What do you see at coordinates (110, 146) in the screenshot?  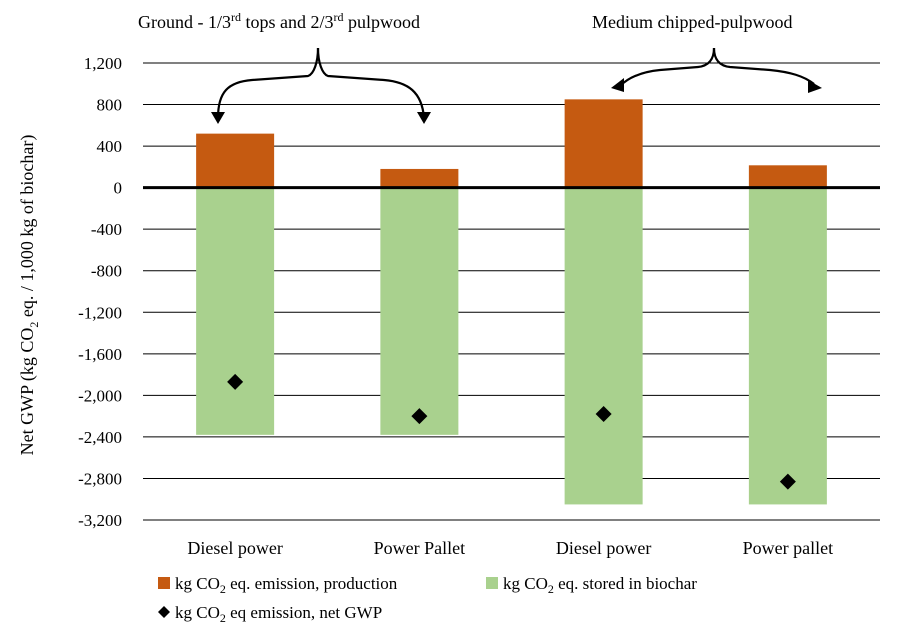 I see `y-tick-label: 400` at bounding box center [110, 146].